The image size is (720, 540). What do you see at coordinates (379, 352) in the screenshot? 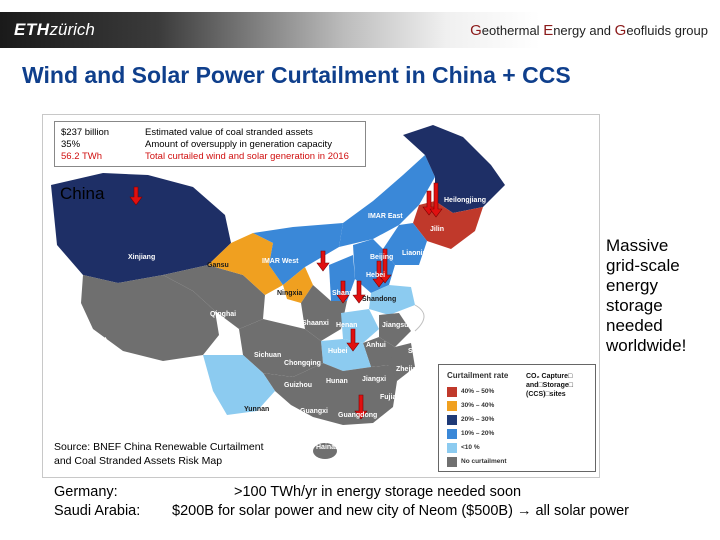
I see `region-anhui` at bounding box center [379, 352].